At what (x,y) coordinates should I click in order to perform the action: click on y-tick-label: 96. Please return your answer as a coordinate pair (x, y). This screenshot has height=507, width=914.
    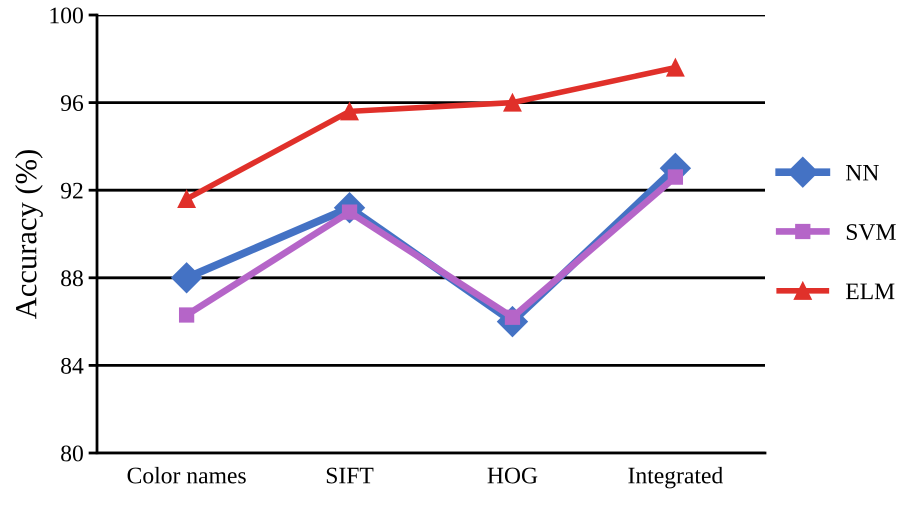
    Looking at the image, I should click on (72, 103).